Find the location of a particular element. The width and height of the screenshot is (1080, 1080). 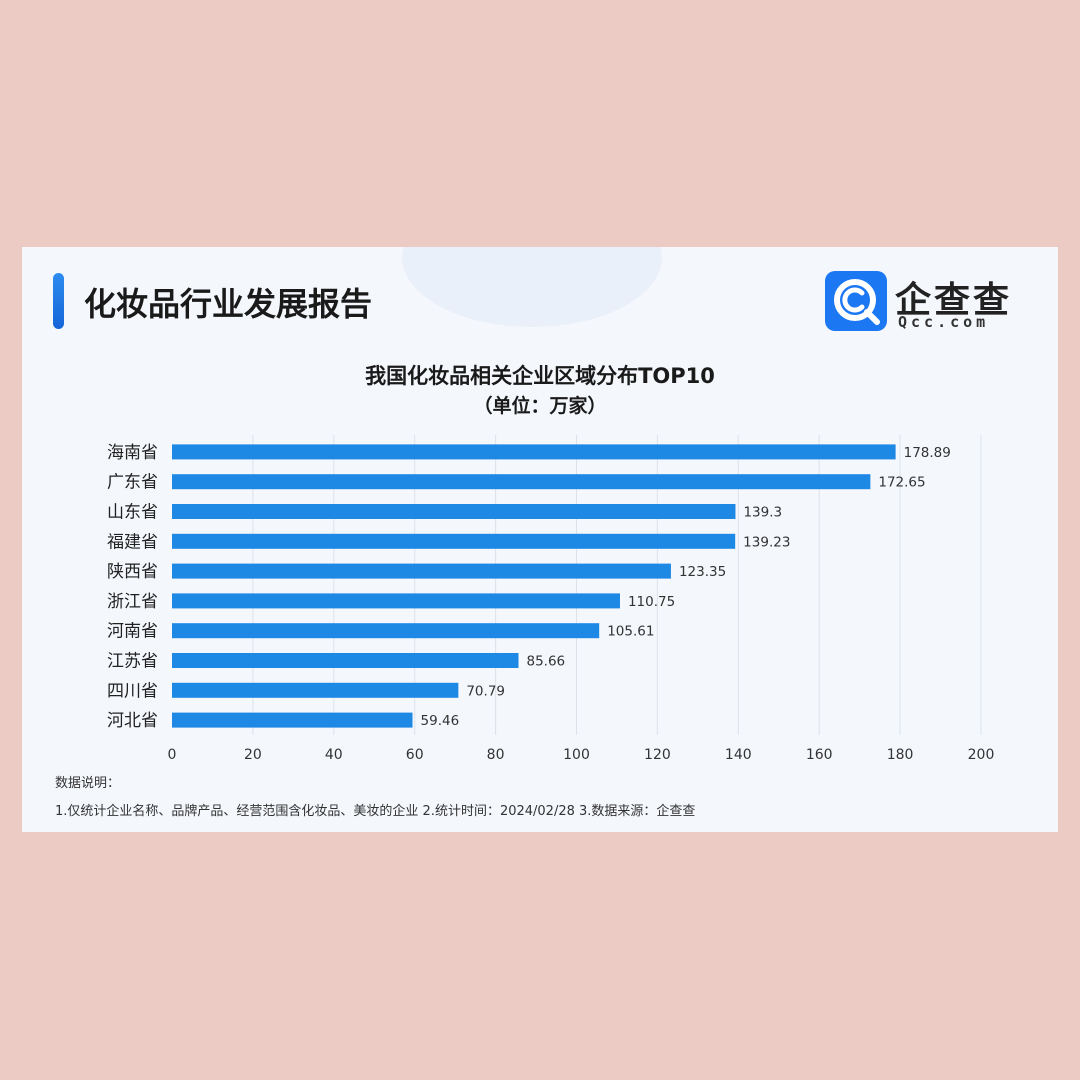

category-label: 河北省 is located at coordinates (132, 721).